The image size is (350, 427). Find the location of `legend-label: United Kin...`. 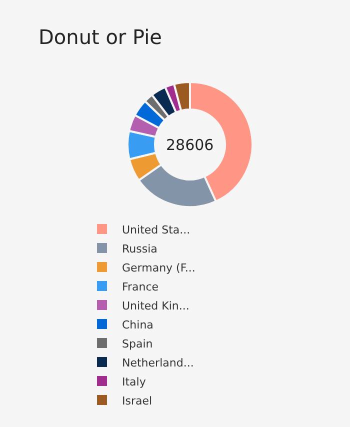

legend-label: United Kin... is located at coordinates (156, 305).